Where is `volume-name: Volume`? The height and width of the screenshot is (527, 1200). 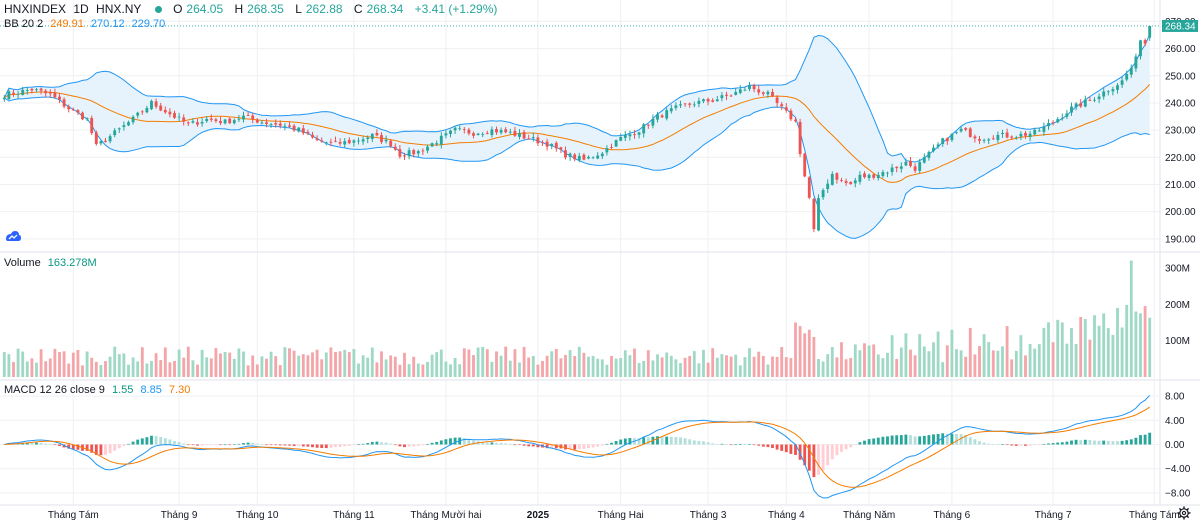
volume-name: Volume is located at coordinates (22, 263).